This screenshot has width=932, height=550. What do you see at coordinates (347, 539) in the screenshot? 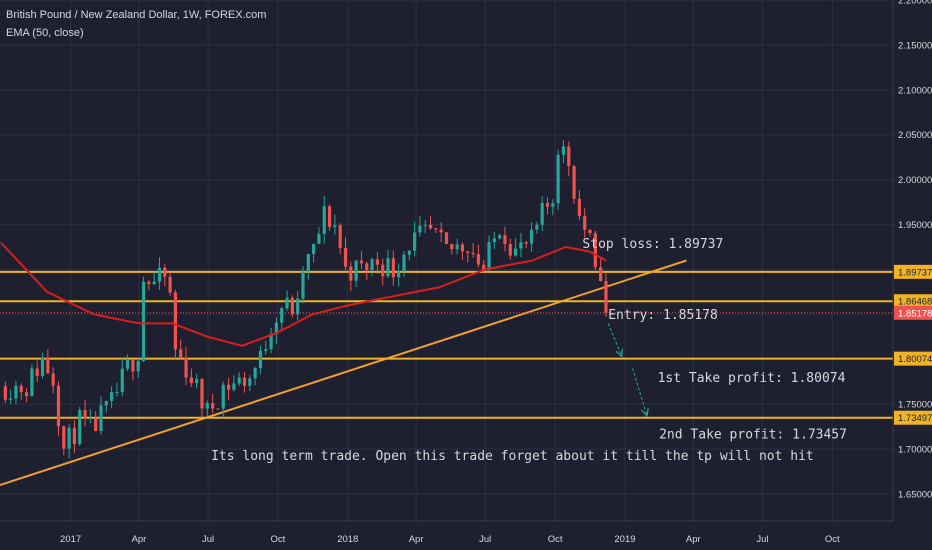
I see `time-tick-label: 2018` at bounding box center [347, 539].